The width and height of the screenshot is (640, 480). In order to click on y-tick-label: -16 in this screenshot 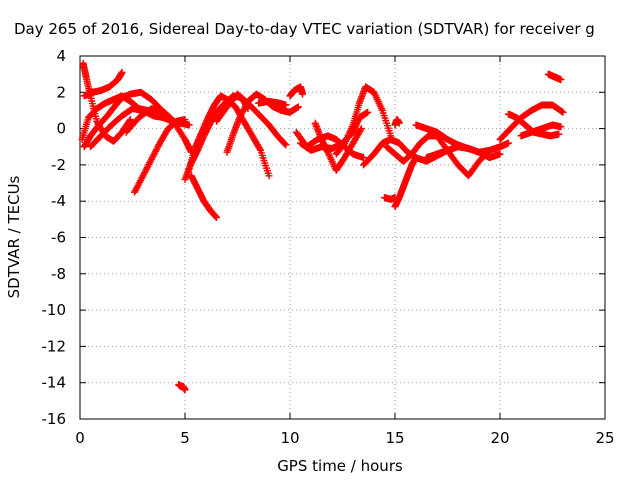, I will do `click(54, 419)`.